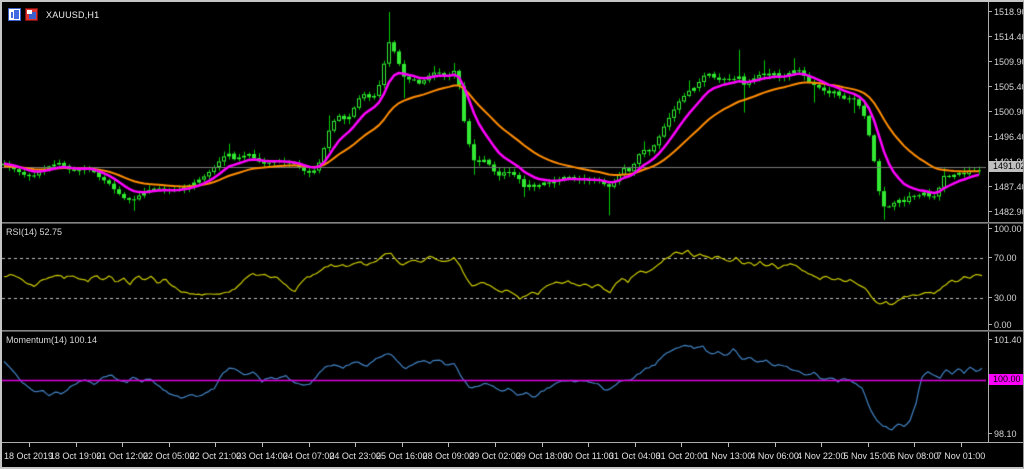 The width and height of the screenshot is (1024, 469). I want to click on price-axis-label: 1518.90, so click(1005, 12).